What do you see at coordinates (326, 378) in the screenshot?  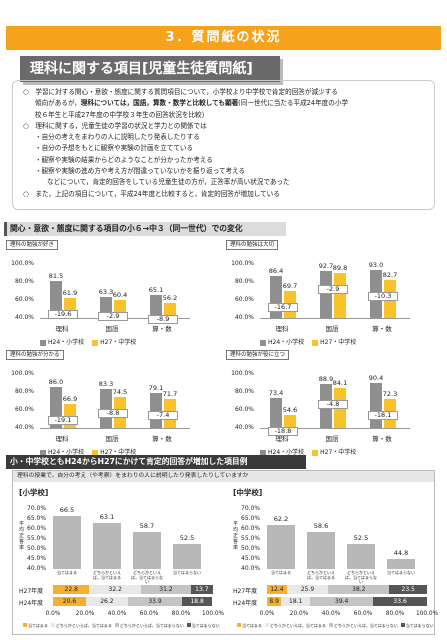 I see `value-label-h24: 88.9` at bounding box center [326, 378].